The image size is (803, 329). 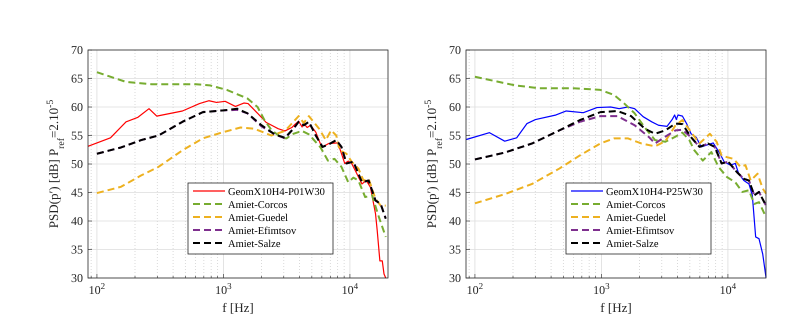 I want to click on legend-label: GeomX10H4-P01W30, so click(x=276, y=192).